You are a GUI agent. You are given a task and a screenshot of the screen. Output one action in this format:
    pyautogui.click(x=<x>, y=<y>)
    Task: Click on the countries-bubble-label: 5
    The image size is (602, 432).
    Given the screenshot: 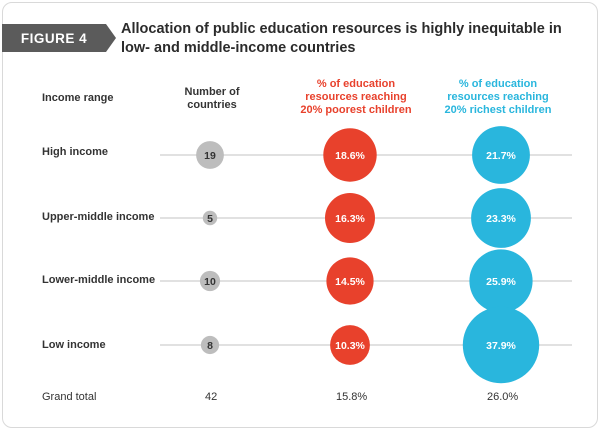 What is the action you would take?
    pyautogui.click(x=210, y=219)
    